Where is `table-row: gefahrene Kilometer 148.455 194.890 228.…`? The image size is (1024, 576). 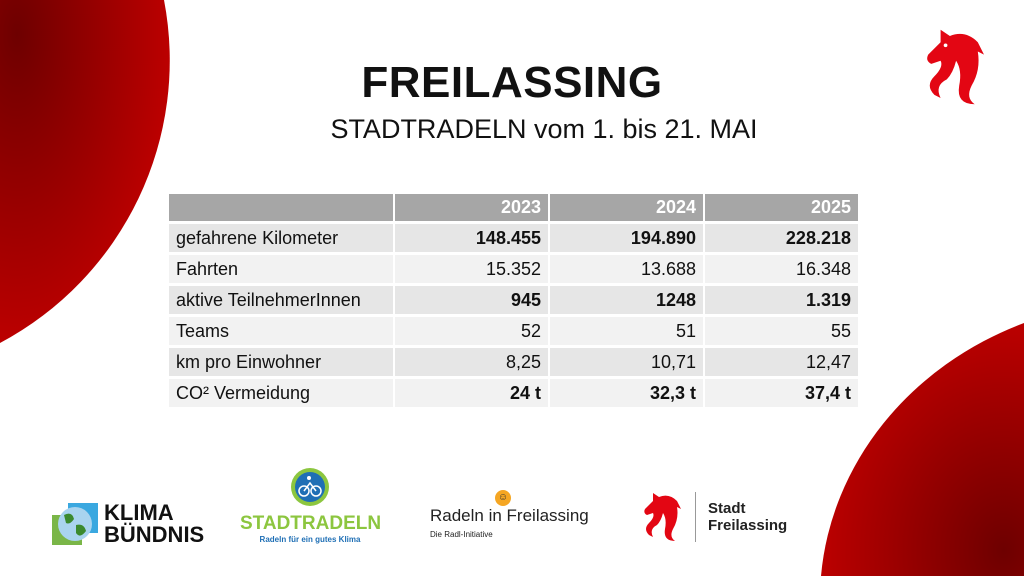 table-row: gefahrene Kilometer 148.455 194.890 228.… is located at coordinates (513, 238).